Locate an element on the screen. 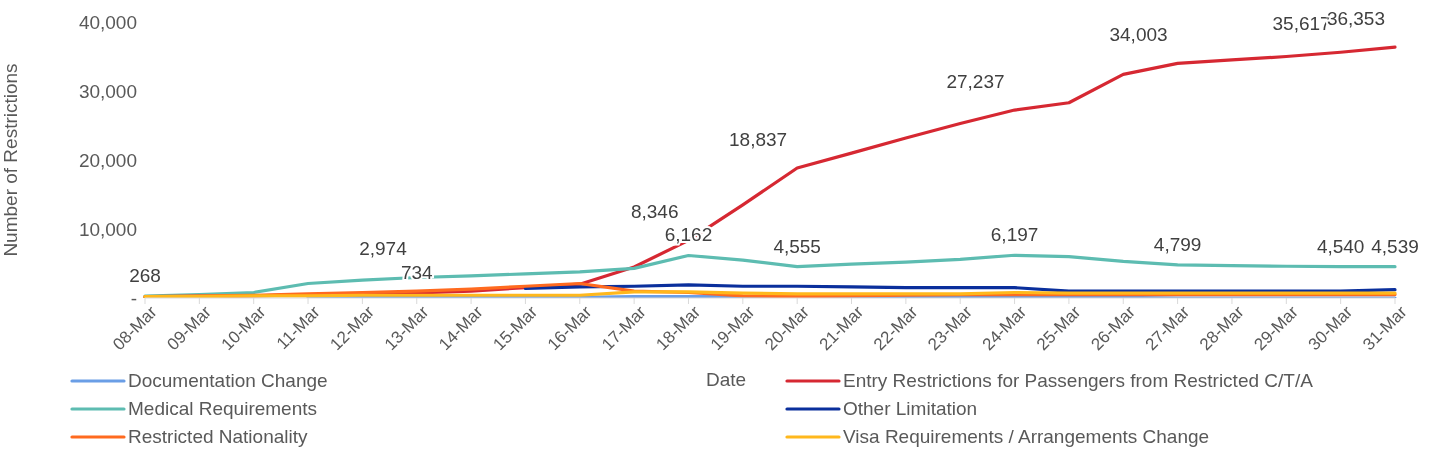 This screenshot has width=1435, height=466. legend-label: Entry Restrictions for Passengers from Restricted C/T/A is located at coordinates (1078, 381).